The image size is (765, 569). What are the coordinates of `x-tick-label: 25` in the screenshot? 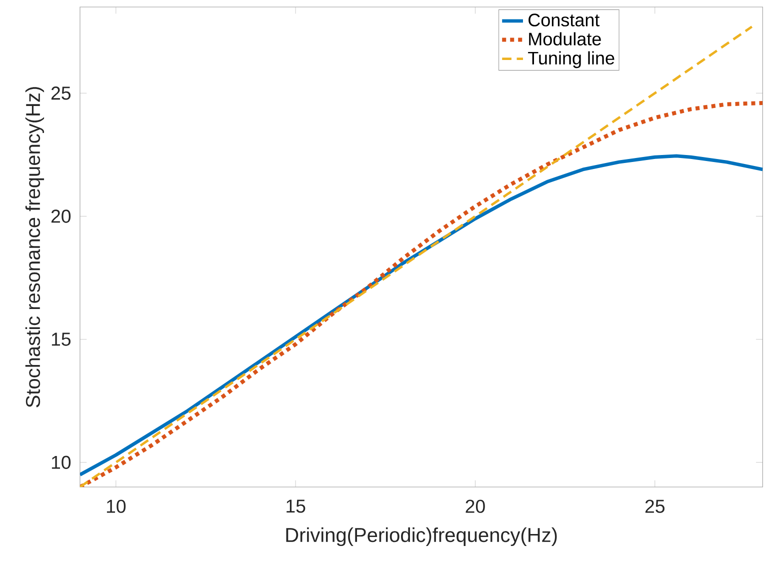 It's located at (654, 506).